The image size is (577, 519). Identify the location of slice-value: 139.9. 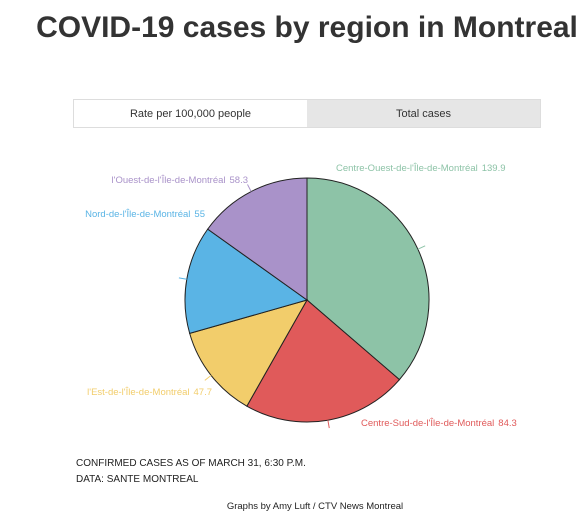
(494, 168).